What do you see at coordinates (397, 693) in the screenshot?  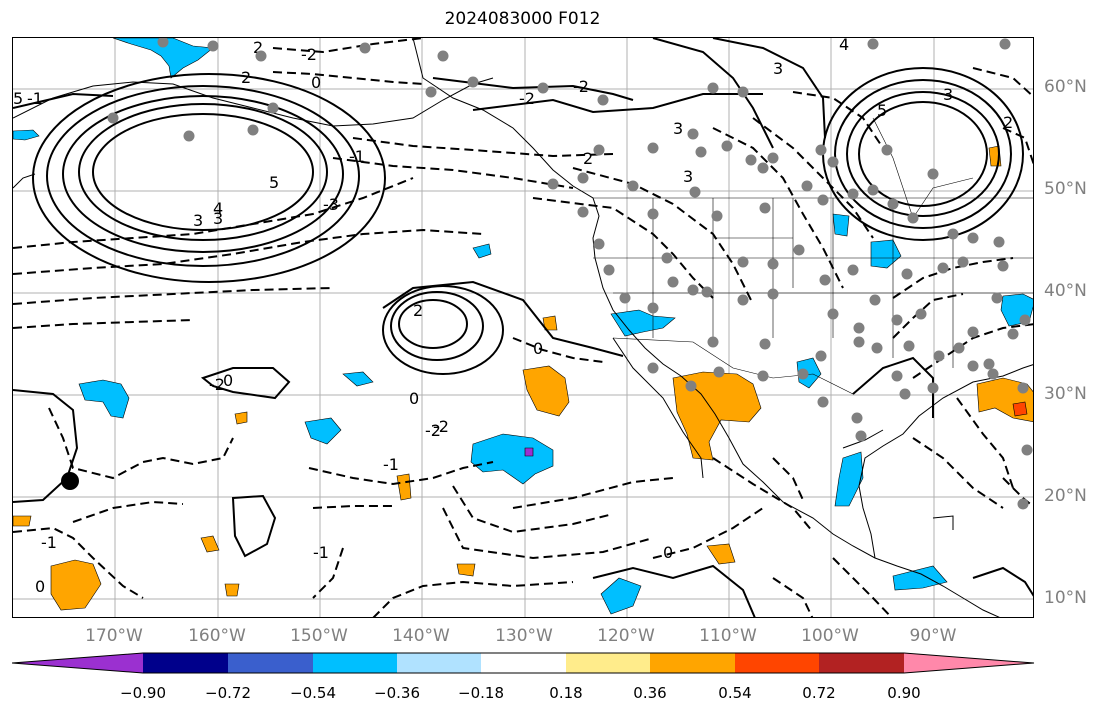 I see `colorbar-tick: −0.36` at bounding box center [397, 693].